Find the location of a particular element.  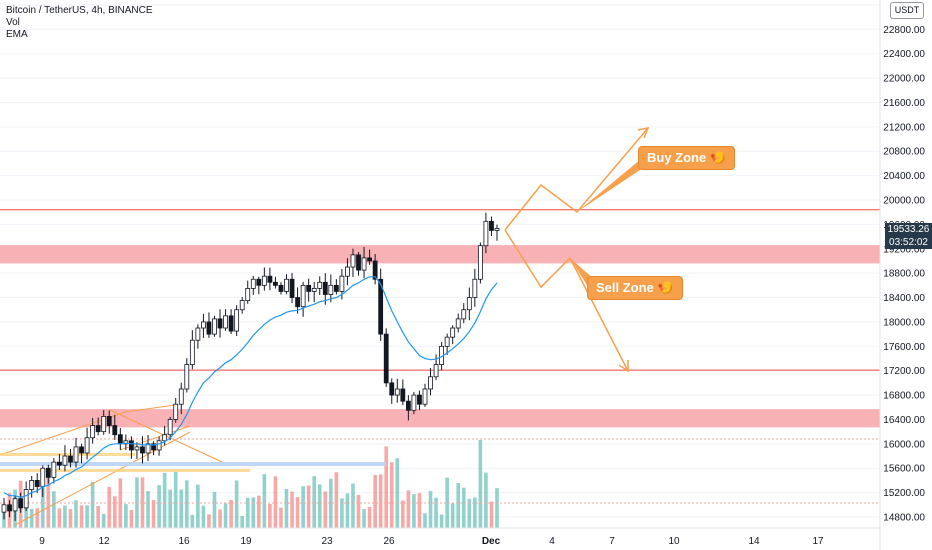

price-tick-label: 17200.00 is located at coordinates (904, 371).